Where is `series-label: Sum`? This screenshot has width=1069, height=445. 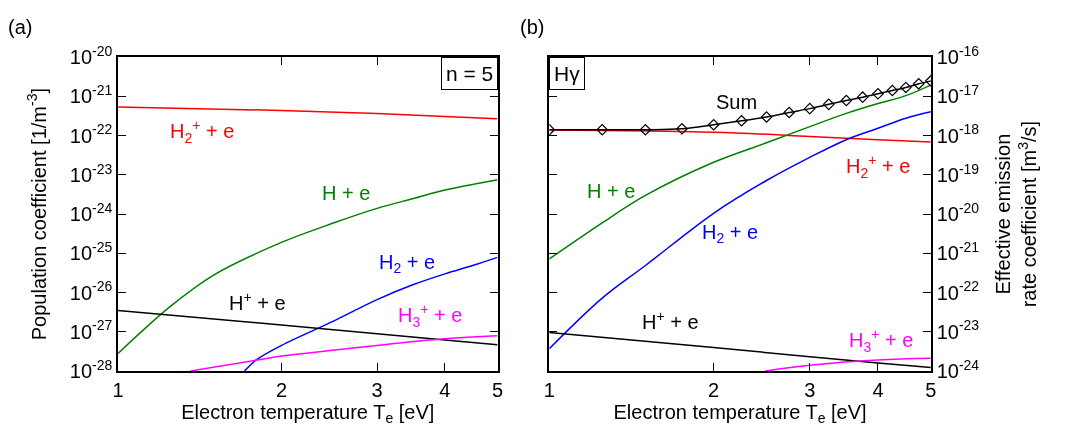 series-label: Sum is located at coordinates (737, 102).